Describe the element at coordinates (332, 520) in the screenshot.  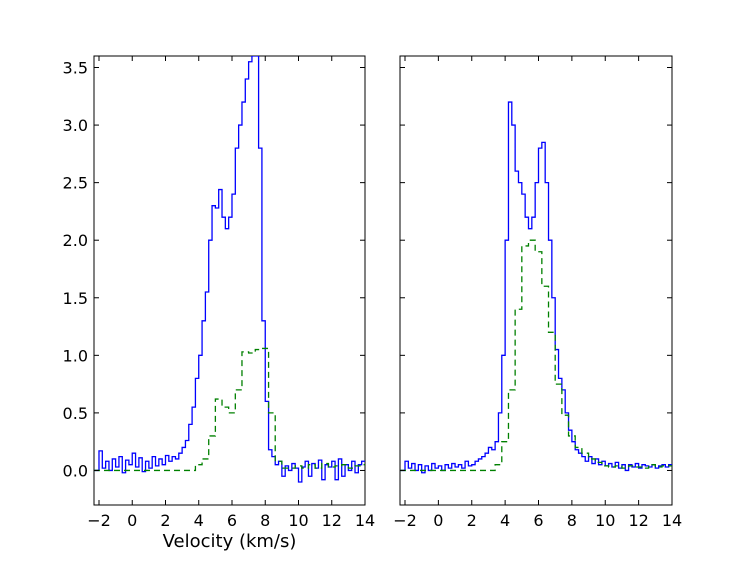
I see `left-x-tick-label: 12` at that location.